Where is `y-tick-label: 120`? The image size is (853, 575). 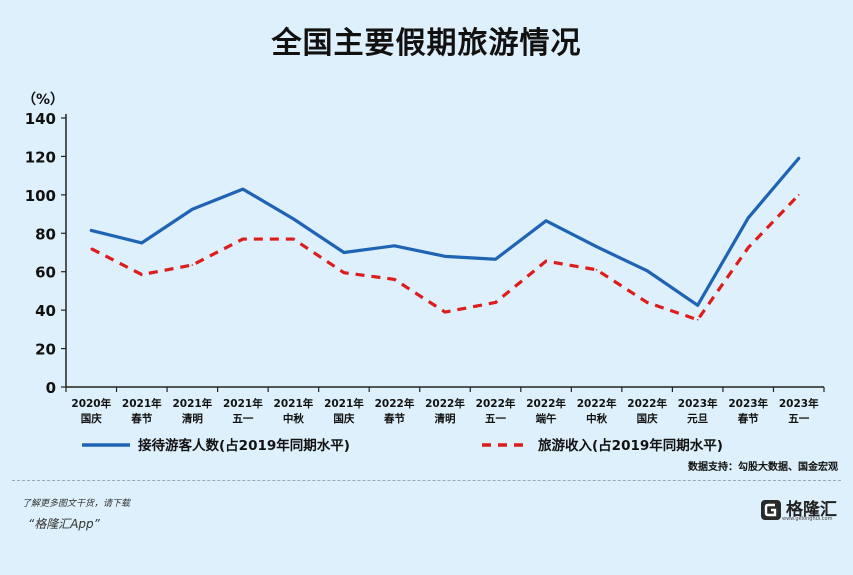
y-tick-label: 120 is located at coordinates (40, 157).